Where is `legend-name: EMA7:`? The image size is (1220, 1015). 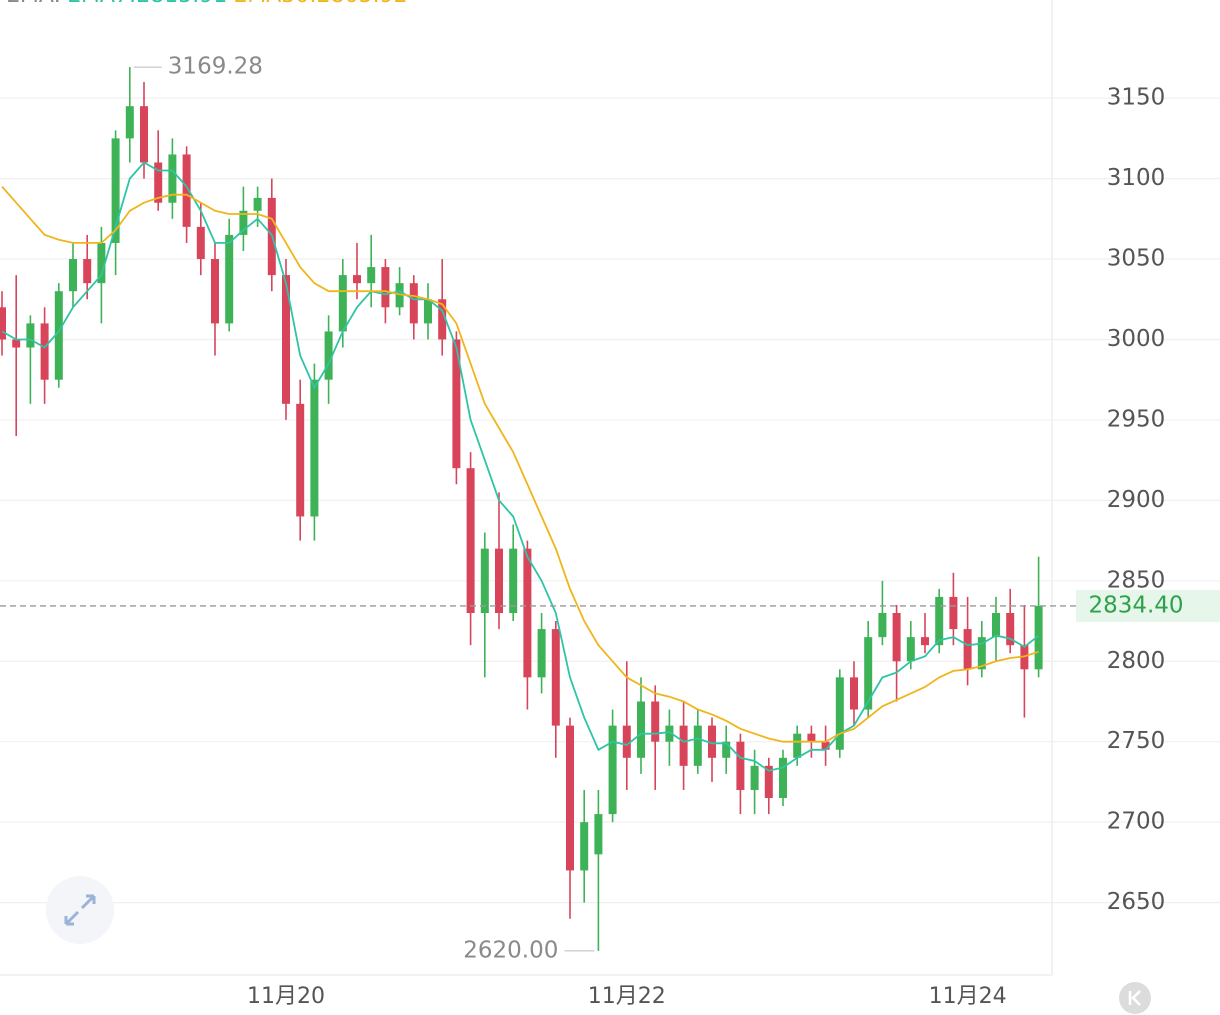
legend-name: EMA7: is located at coordinates (101, 4).